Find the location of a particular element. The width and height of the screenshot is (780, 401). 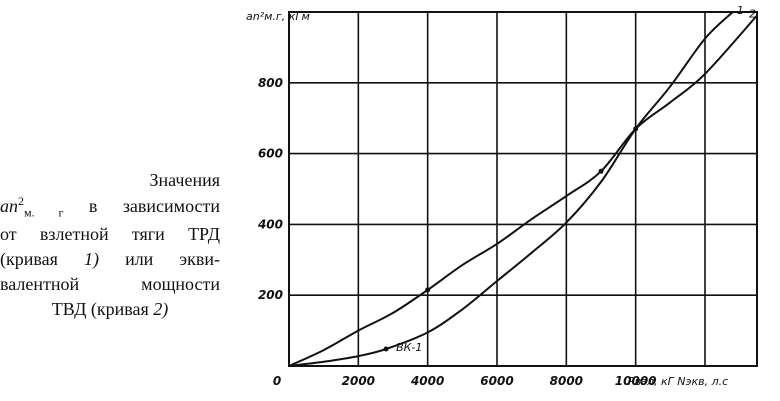

caption-line: ТВД (кривая 2) is located at coordinates (110, 309).